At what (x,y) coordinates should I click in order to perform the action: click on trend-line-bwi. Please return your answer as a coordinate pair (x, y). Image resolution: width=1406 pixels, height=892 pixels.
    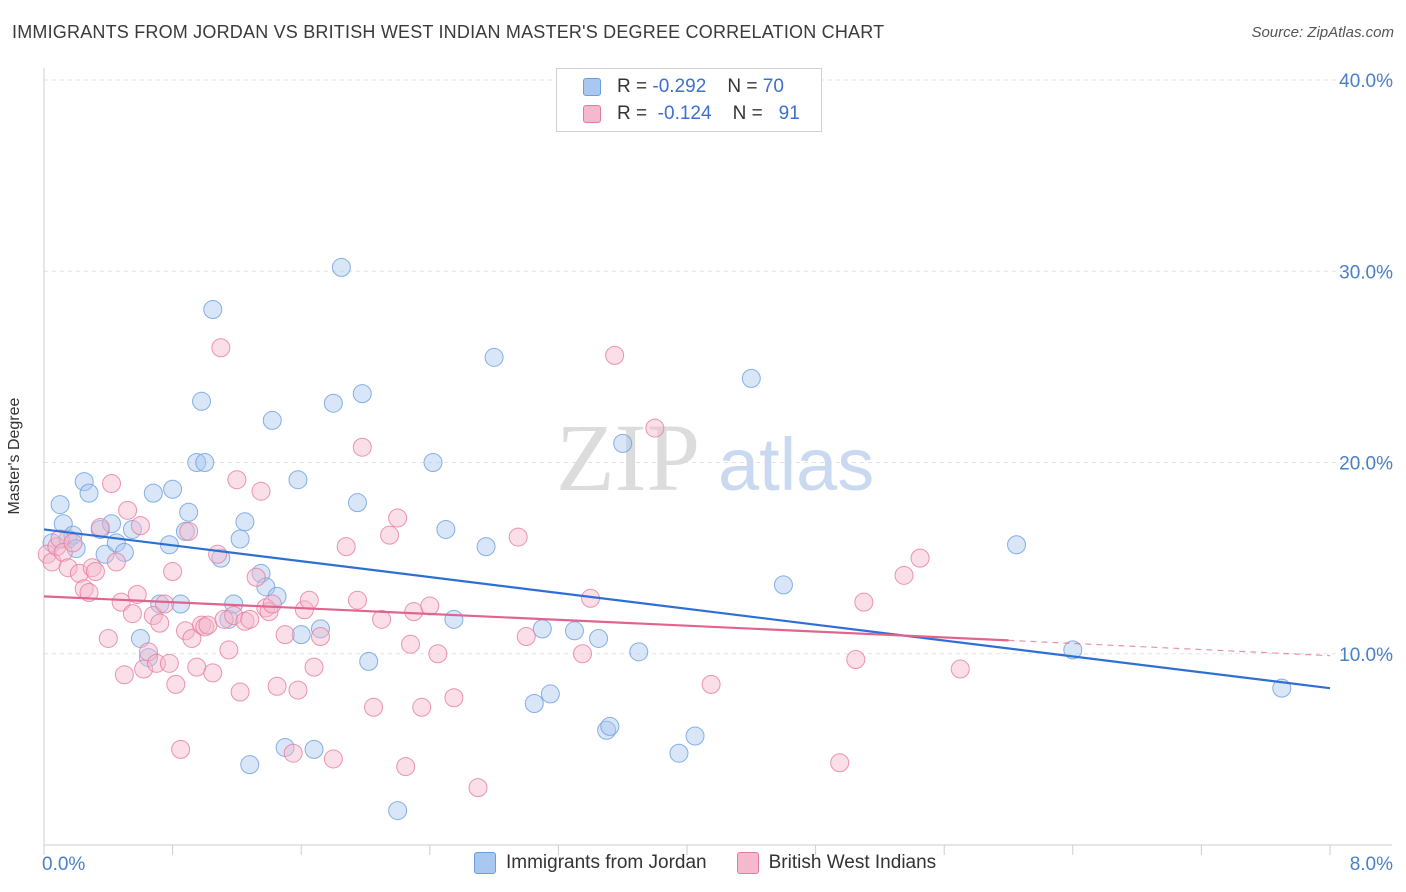
    Looking at the image, I should click on (526, 618).